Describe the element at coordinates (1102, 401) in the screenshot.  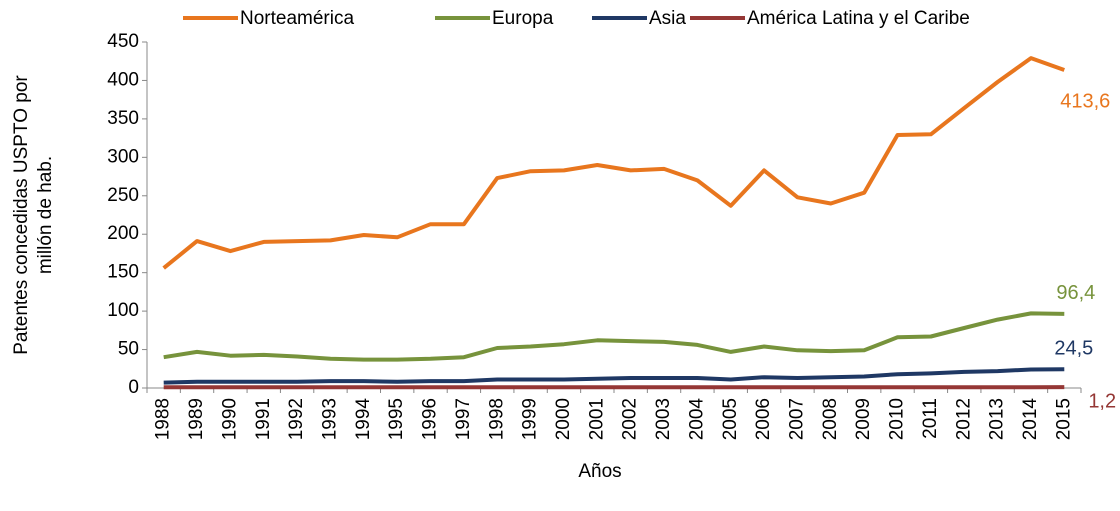
I see `data-label: 1,2` at that location.